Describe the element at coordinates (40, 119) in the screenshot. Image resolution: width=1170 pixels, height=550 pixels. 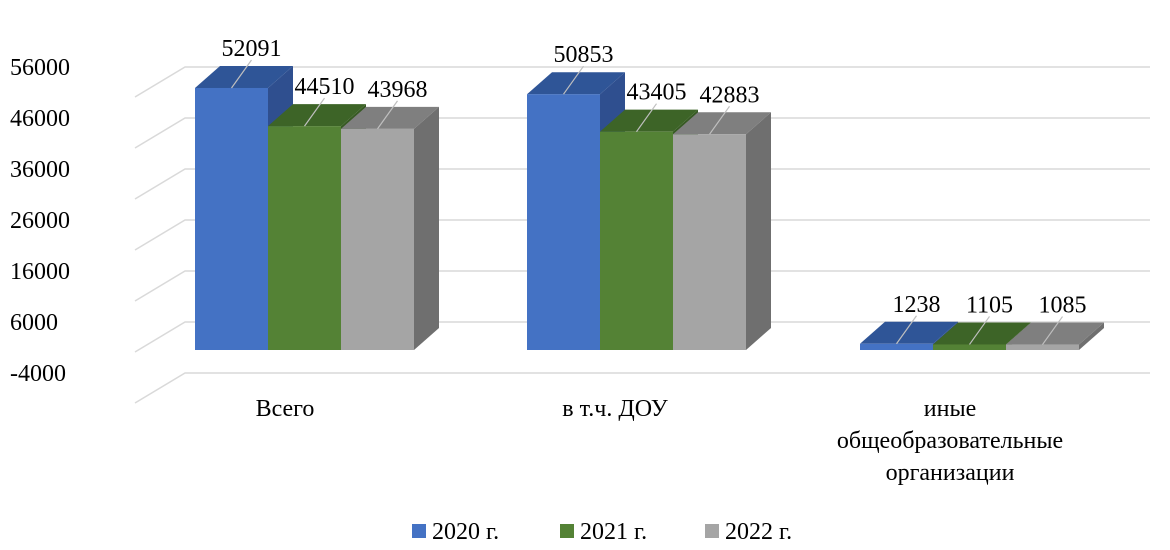
I see `y-tick-label: 46000` at that location.